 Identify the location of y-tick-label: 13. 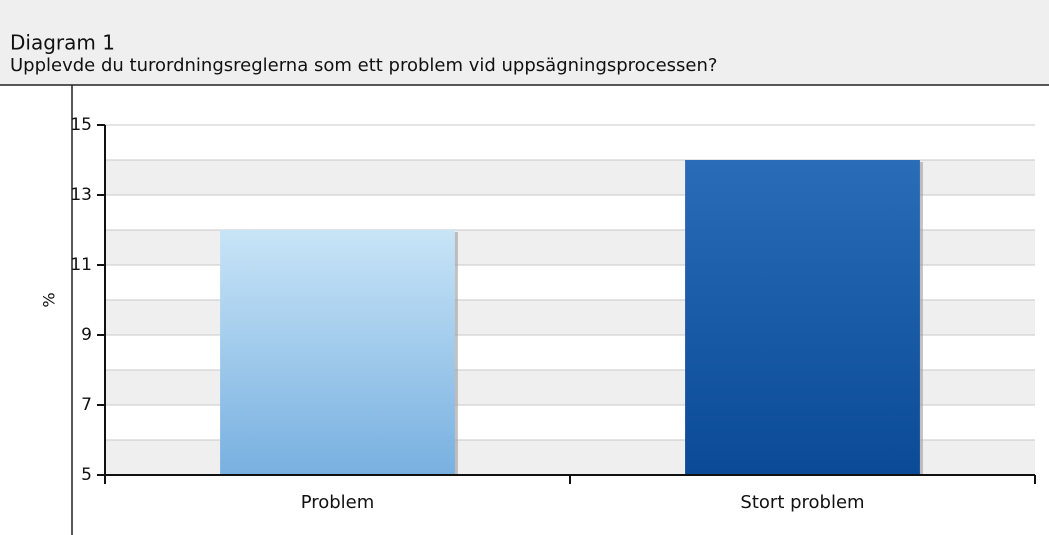
(81, 195).